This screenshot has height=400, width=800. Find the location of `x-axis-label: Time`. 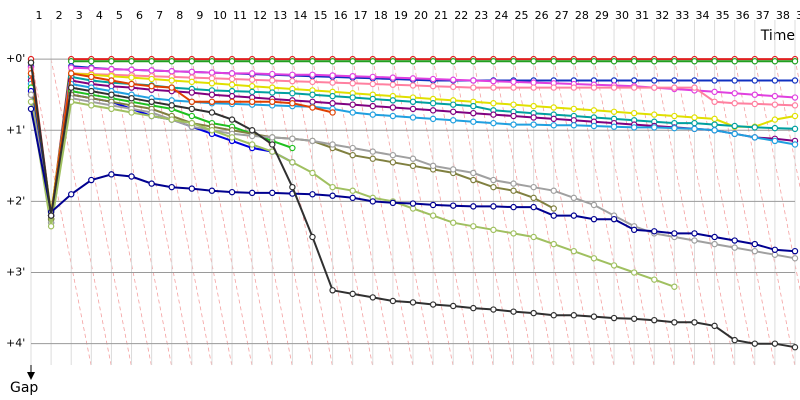

x-axis-label: Time is located at coordinates (777, 36).